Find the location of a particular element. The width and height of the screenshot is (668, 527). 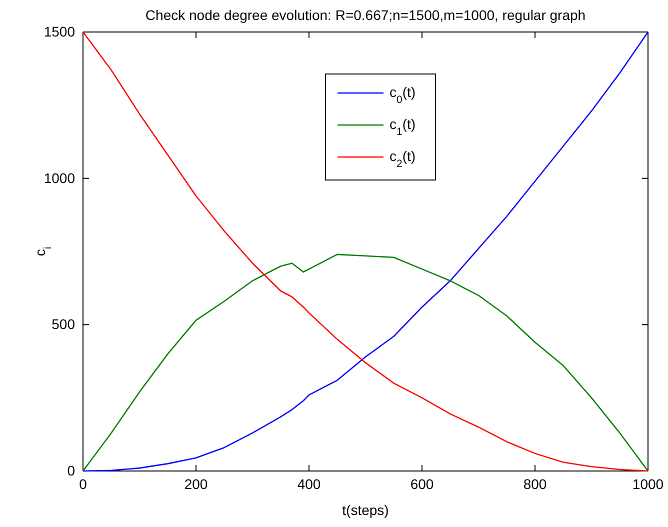

x-tick-label: 600 is located at coordinates (422, 484).